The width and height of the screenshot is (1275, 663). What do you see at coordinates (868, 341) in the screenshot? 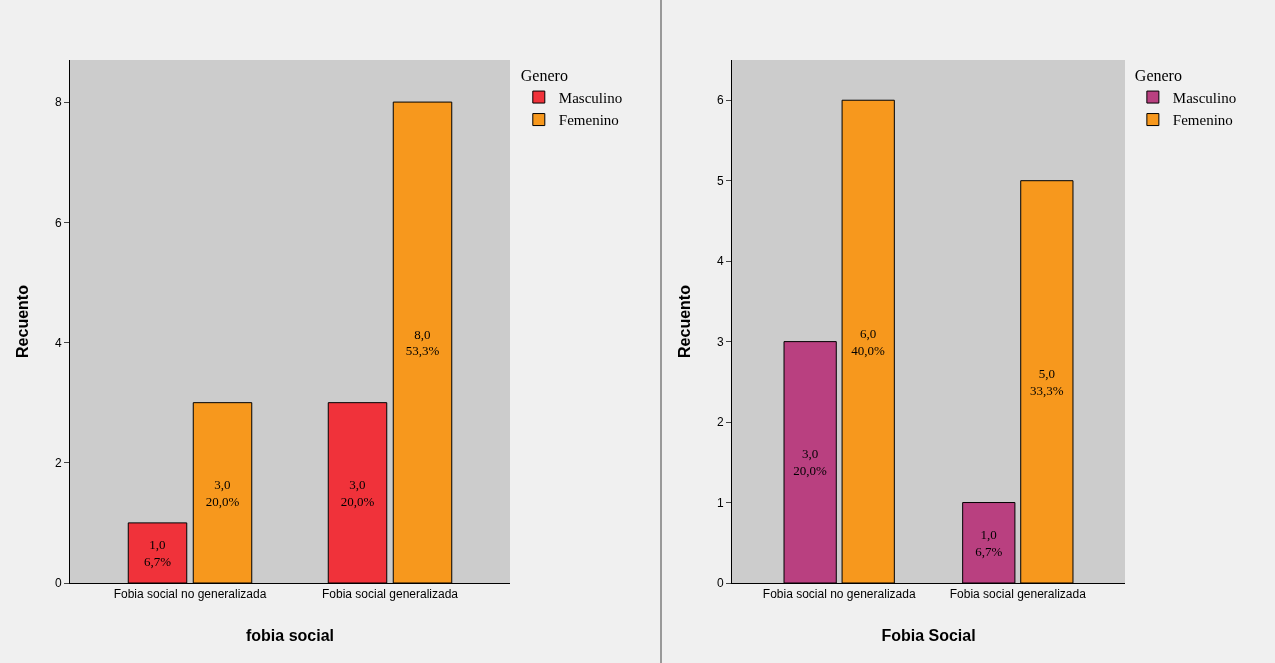
I see `data-label: 6,0 40,0%` at bounding box center [868, 341].